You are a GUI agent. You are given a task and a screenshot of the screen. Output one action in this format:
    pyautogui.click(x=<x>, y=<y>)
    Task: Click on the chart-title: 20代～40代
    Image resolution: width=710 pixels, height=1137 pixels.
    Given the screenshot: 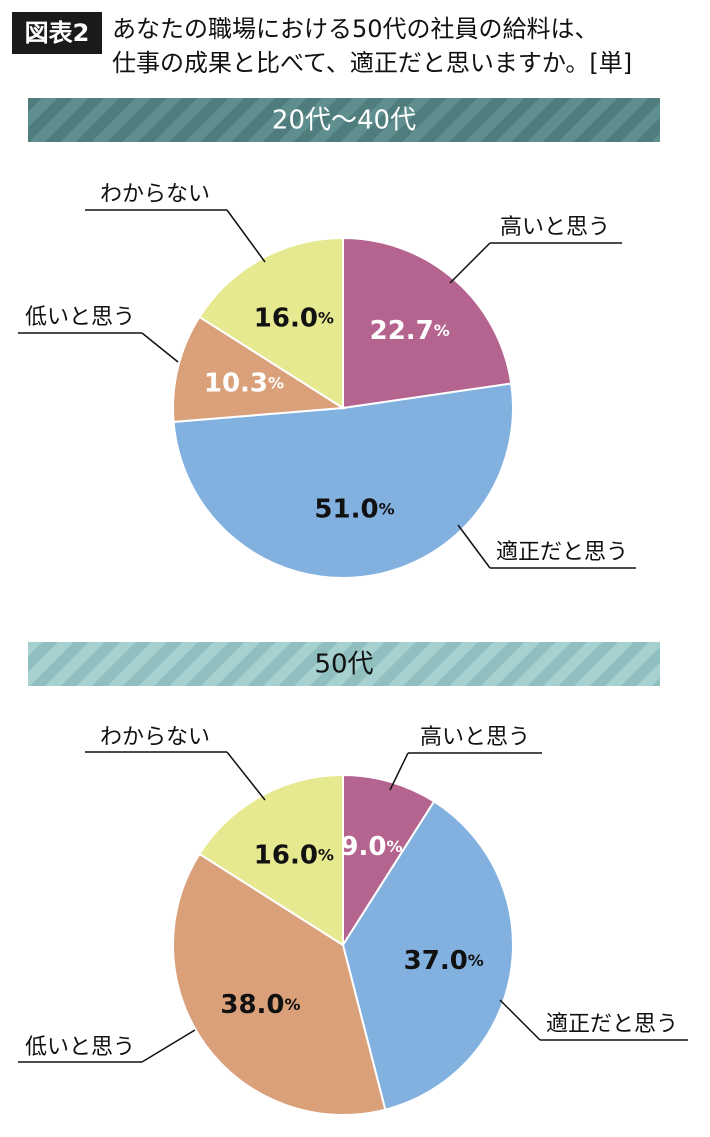 What is the action you would take?
    pyautogui.click(x=344, y=121)
    